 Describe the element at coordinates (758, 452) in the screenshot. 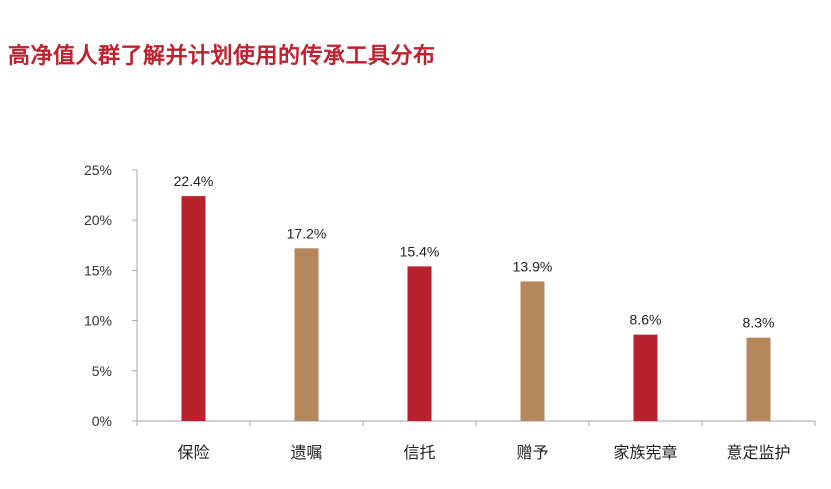

I see `category-label: 意定监护` at that location.